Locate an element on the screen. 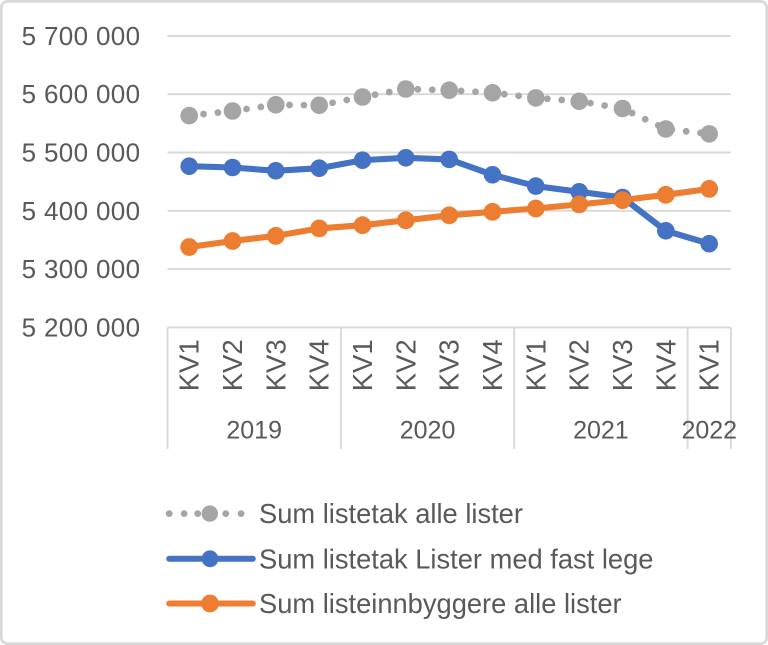  svg-text: 2021 is located at coordinates (601, 431).